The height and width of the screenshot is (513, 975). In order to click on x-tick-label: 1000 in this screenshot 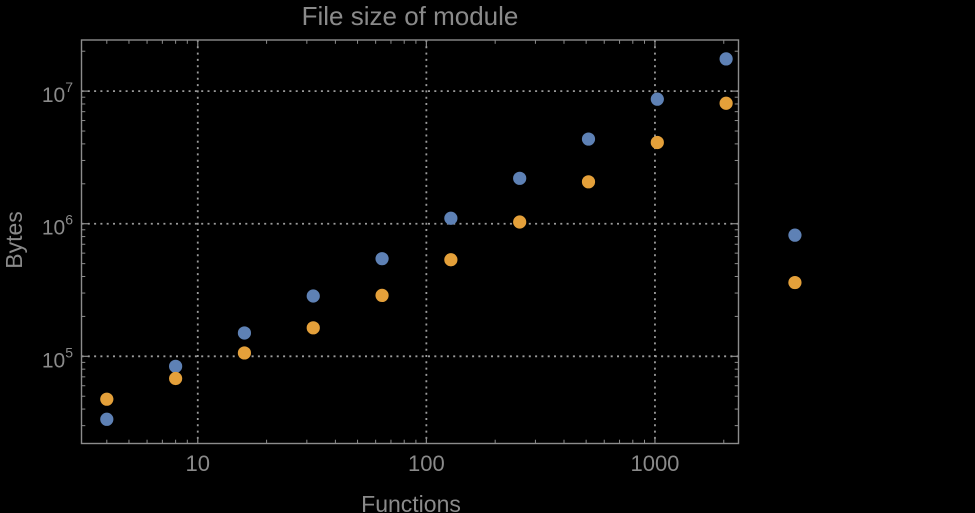, I will do `click(654, 463)`.